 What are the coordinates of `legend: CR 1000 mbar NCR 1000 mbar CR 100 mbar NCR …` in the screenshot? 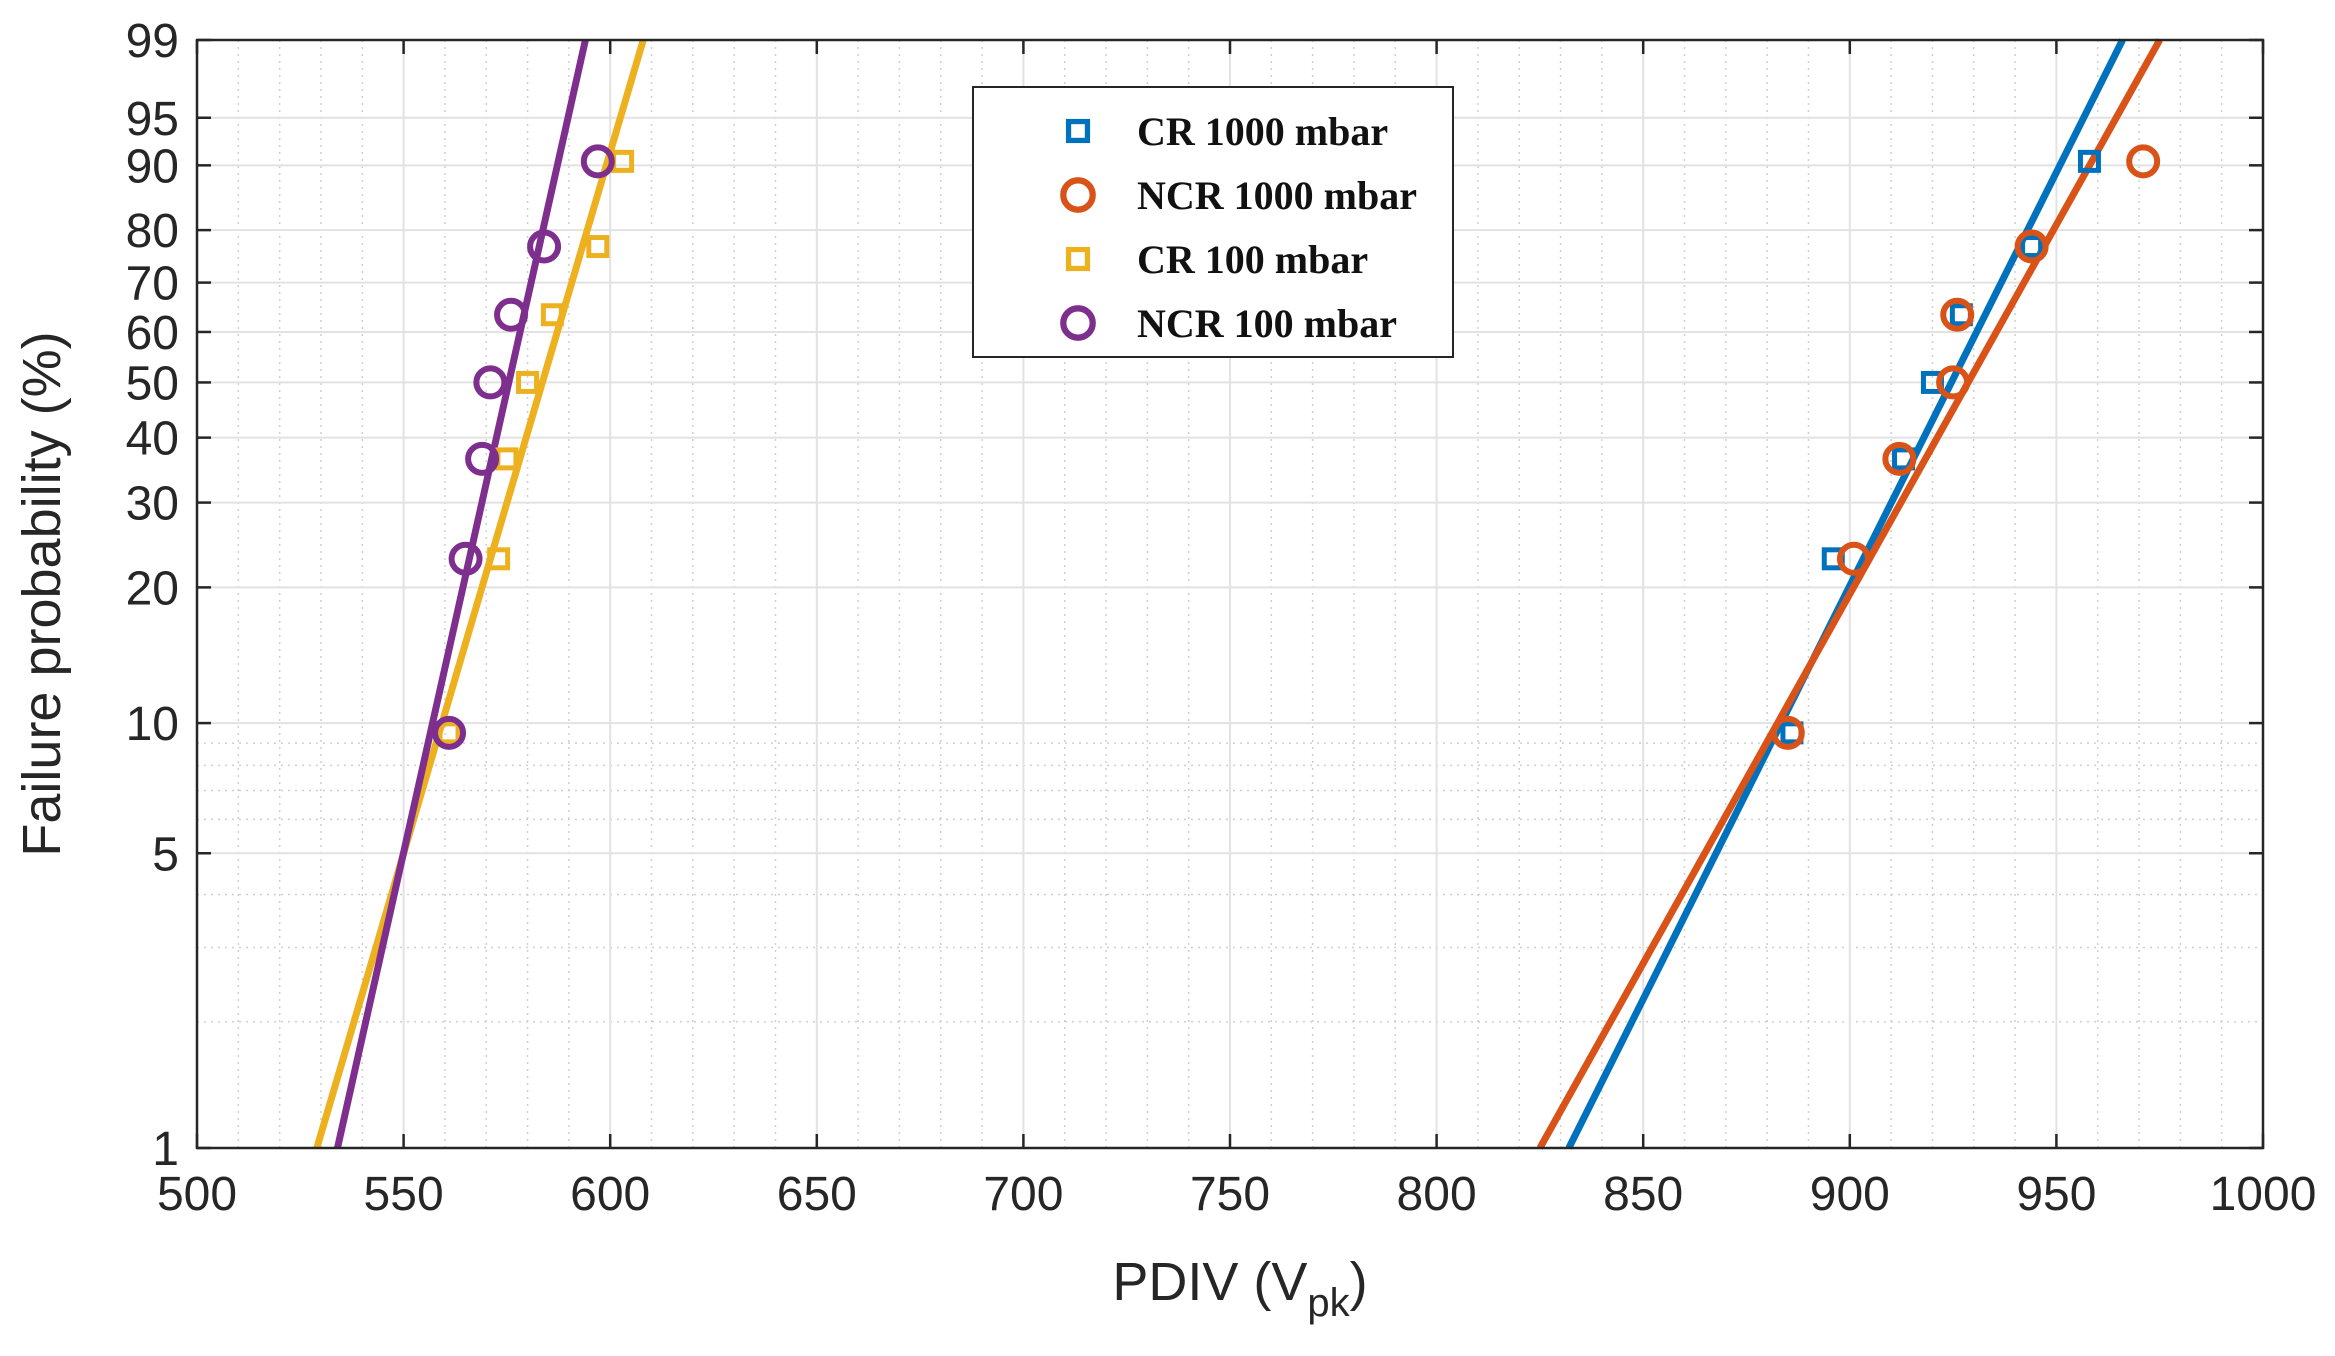 It's located at (1213, 222).